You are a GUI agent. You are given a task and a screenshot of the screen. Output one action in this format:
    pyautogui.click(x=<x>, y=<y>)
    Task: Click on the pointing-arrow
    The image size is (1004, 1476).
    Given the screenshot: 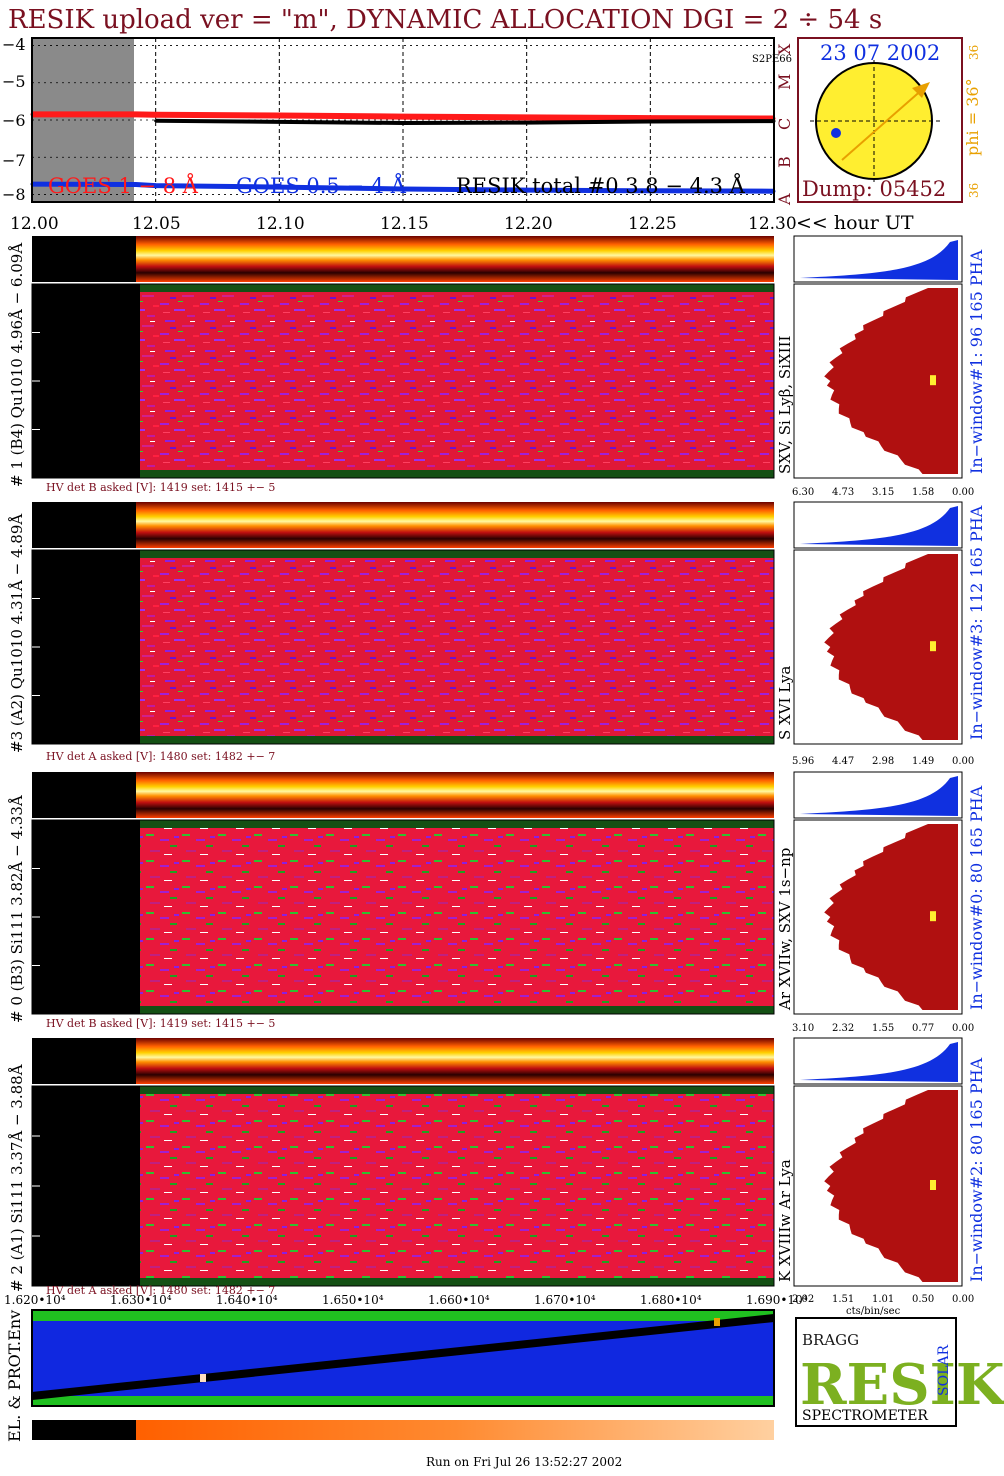 What is the action you would take?
    pyautogui.click(x=883, y=124)
    